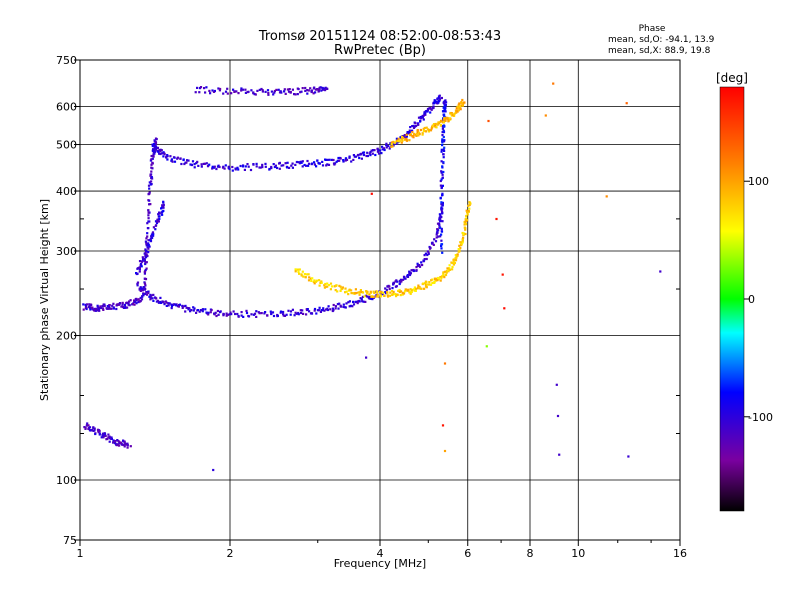  What do you see at coordinates (732, 78) in the screenshot?
I see `colorbar-label: [deg]` at bounding box center [732, 78].